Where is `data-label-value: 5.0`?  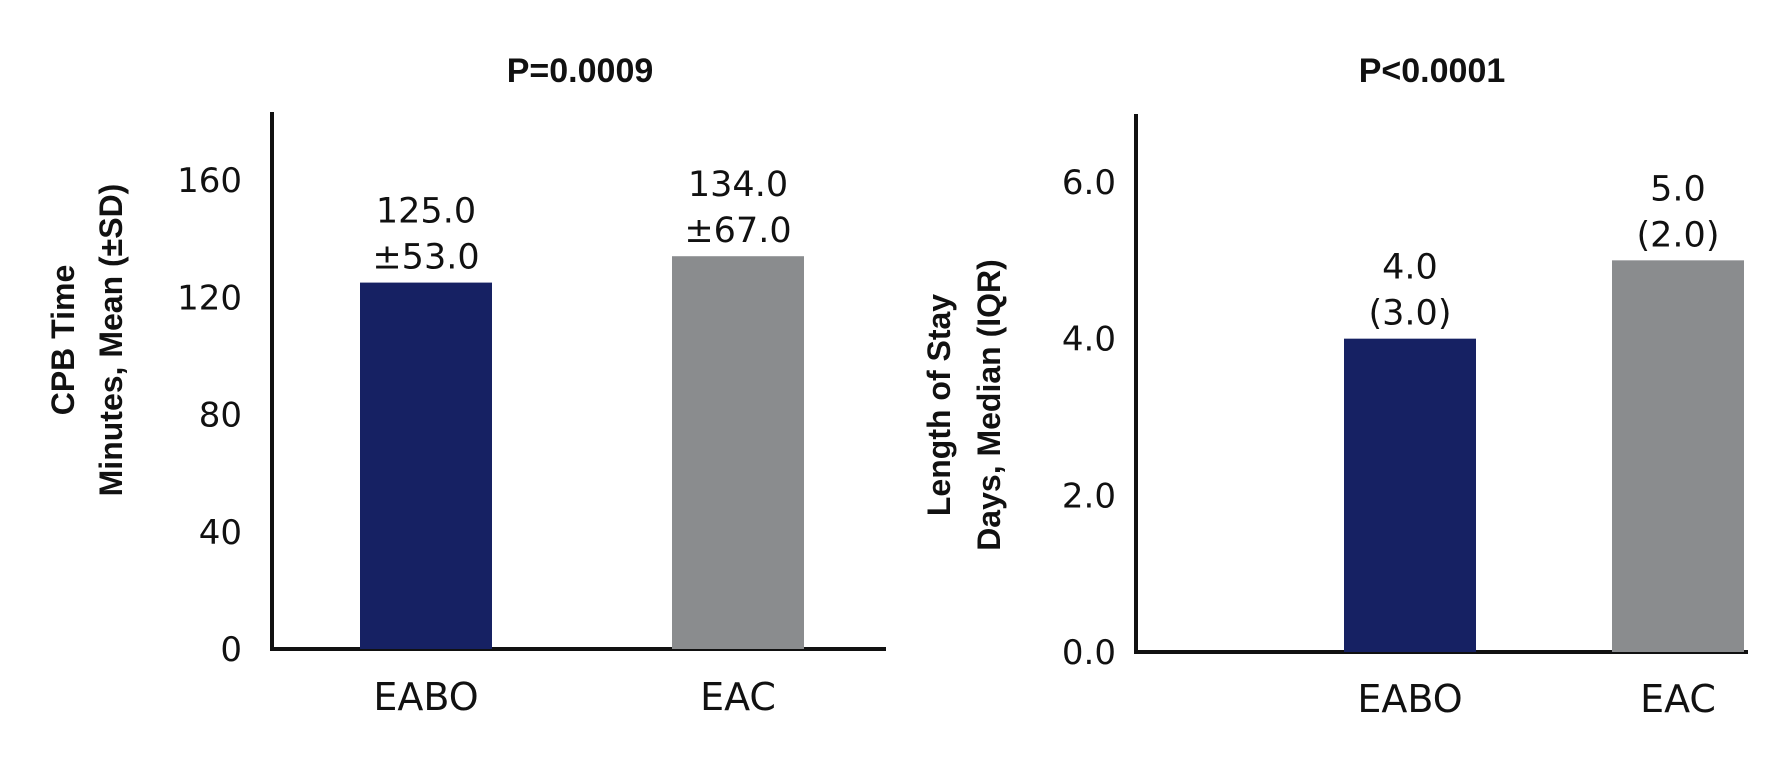
data-label-value: 5.0 is located at coordinates (1678, 189).